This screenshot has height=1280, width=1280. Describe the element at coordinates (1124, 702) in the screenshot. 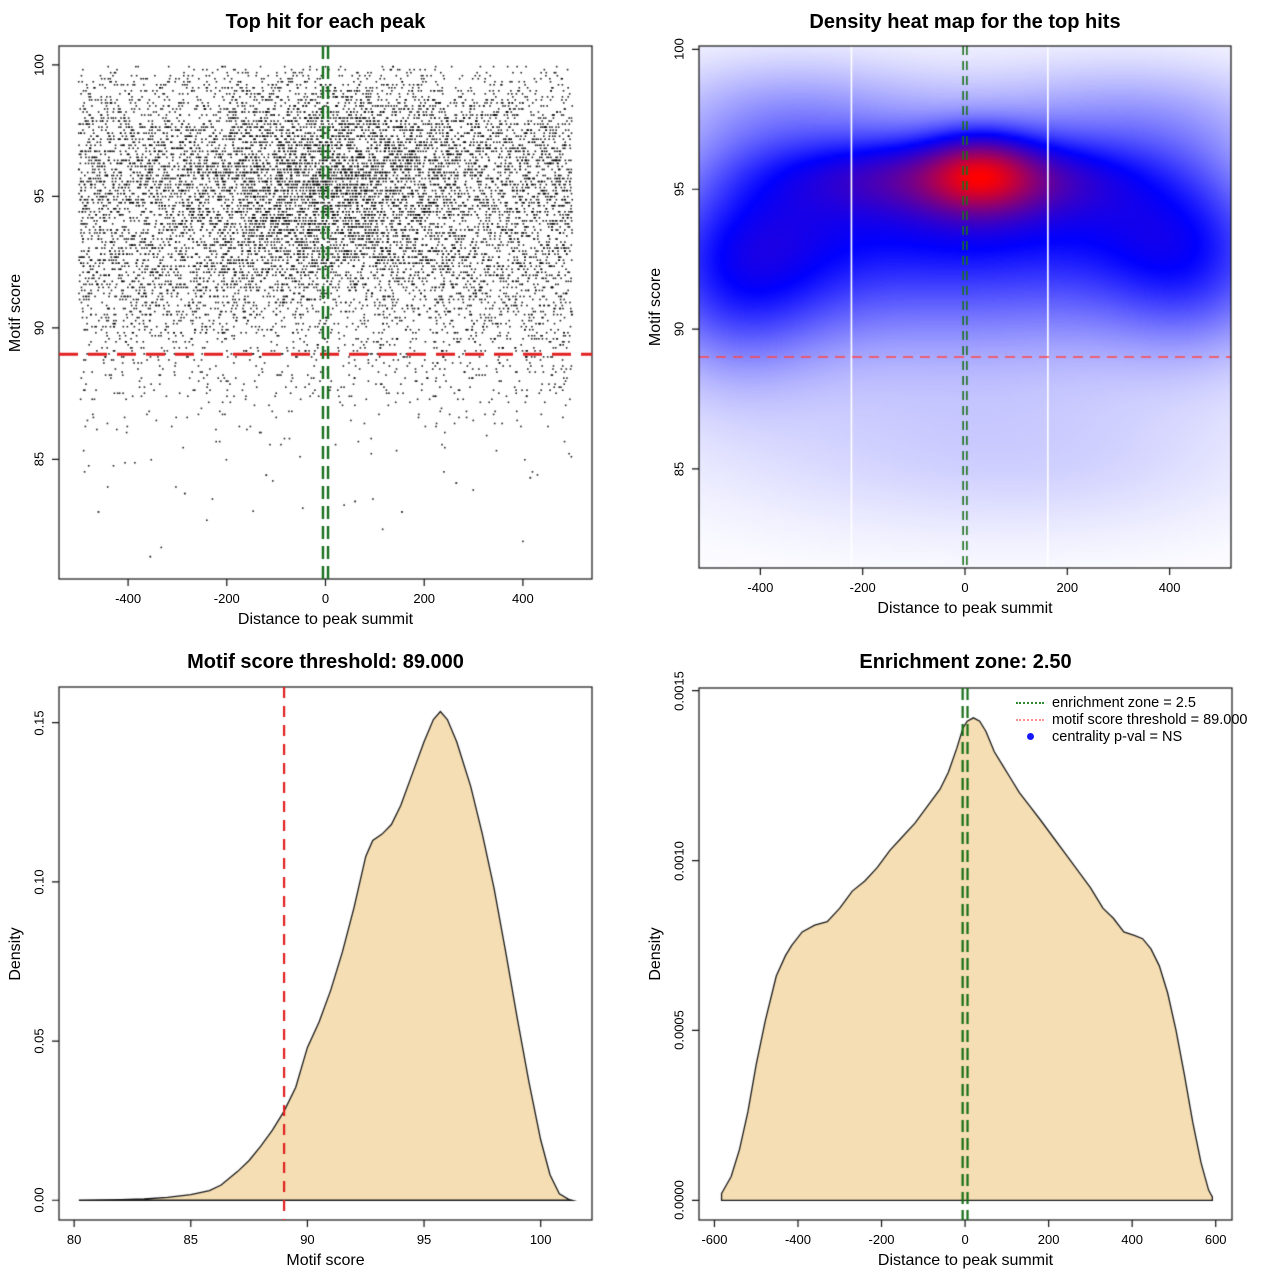

I see `legend-label: enrichment zone = 2.5` at that location.